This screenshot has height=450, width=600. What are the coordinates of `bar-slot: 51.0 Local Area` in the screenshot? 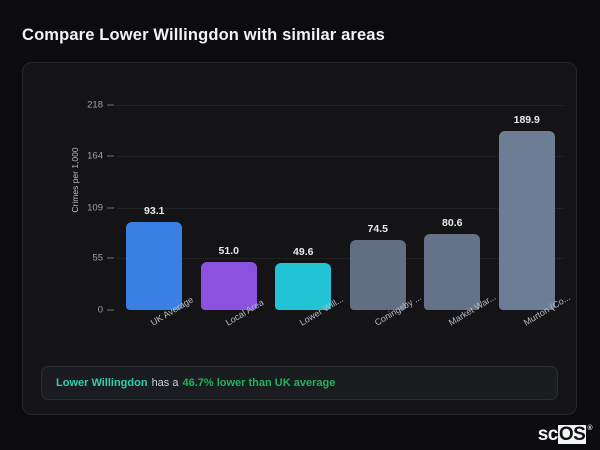 It's located at (229, 216).